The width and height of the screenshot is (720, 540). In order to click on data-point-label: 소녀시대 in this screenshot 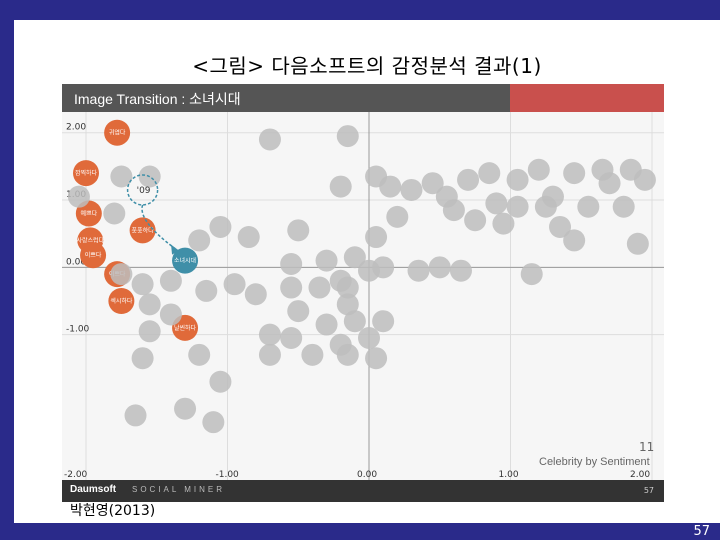, I will do `click(185, 261)`.